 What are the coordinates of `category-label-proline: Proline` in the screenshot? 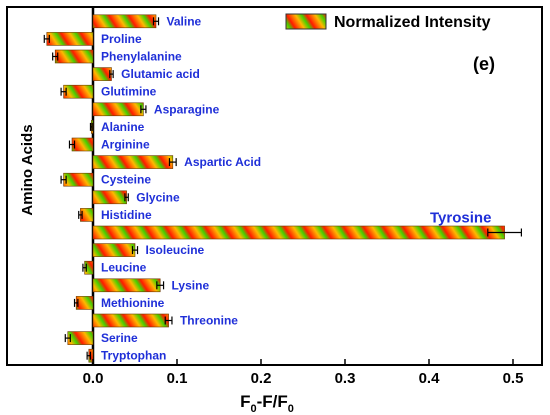 It's located at (121, 39).